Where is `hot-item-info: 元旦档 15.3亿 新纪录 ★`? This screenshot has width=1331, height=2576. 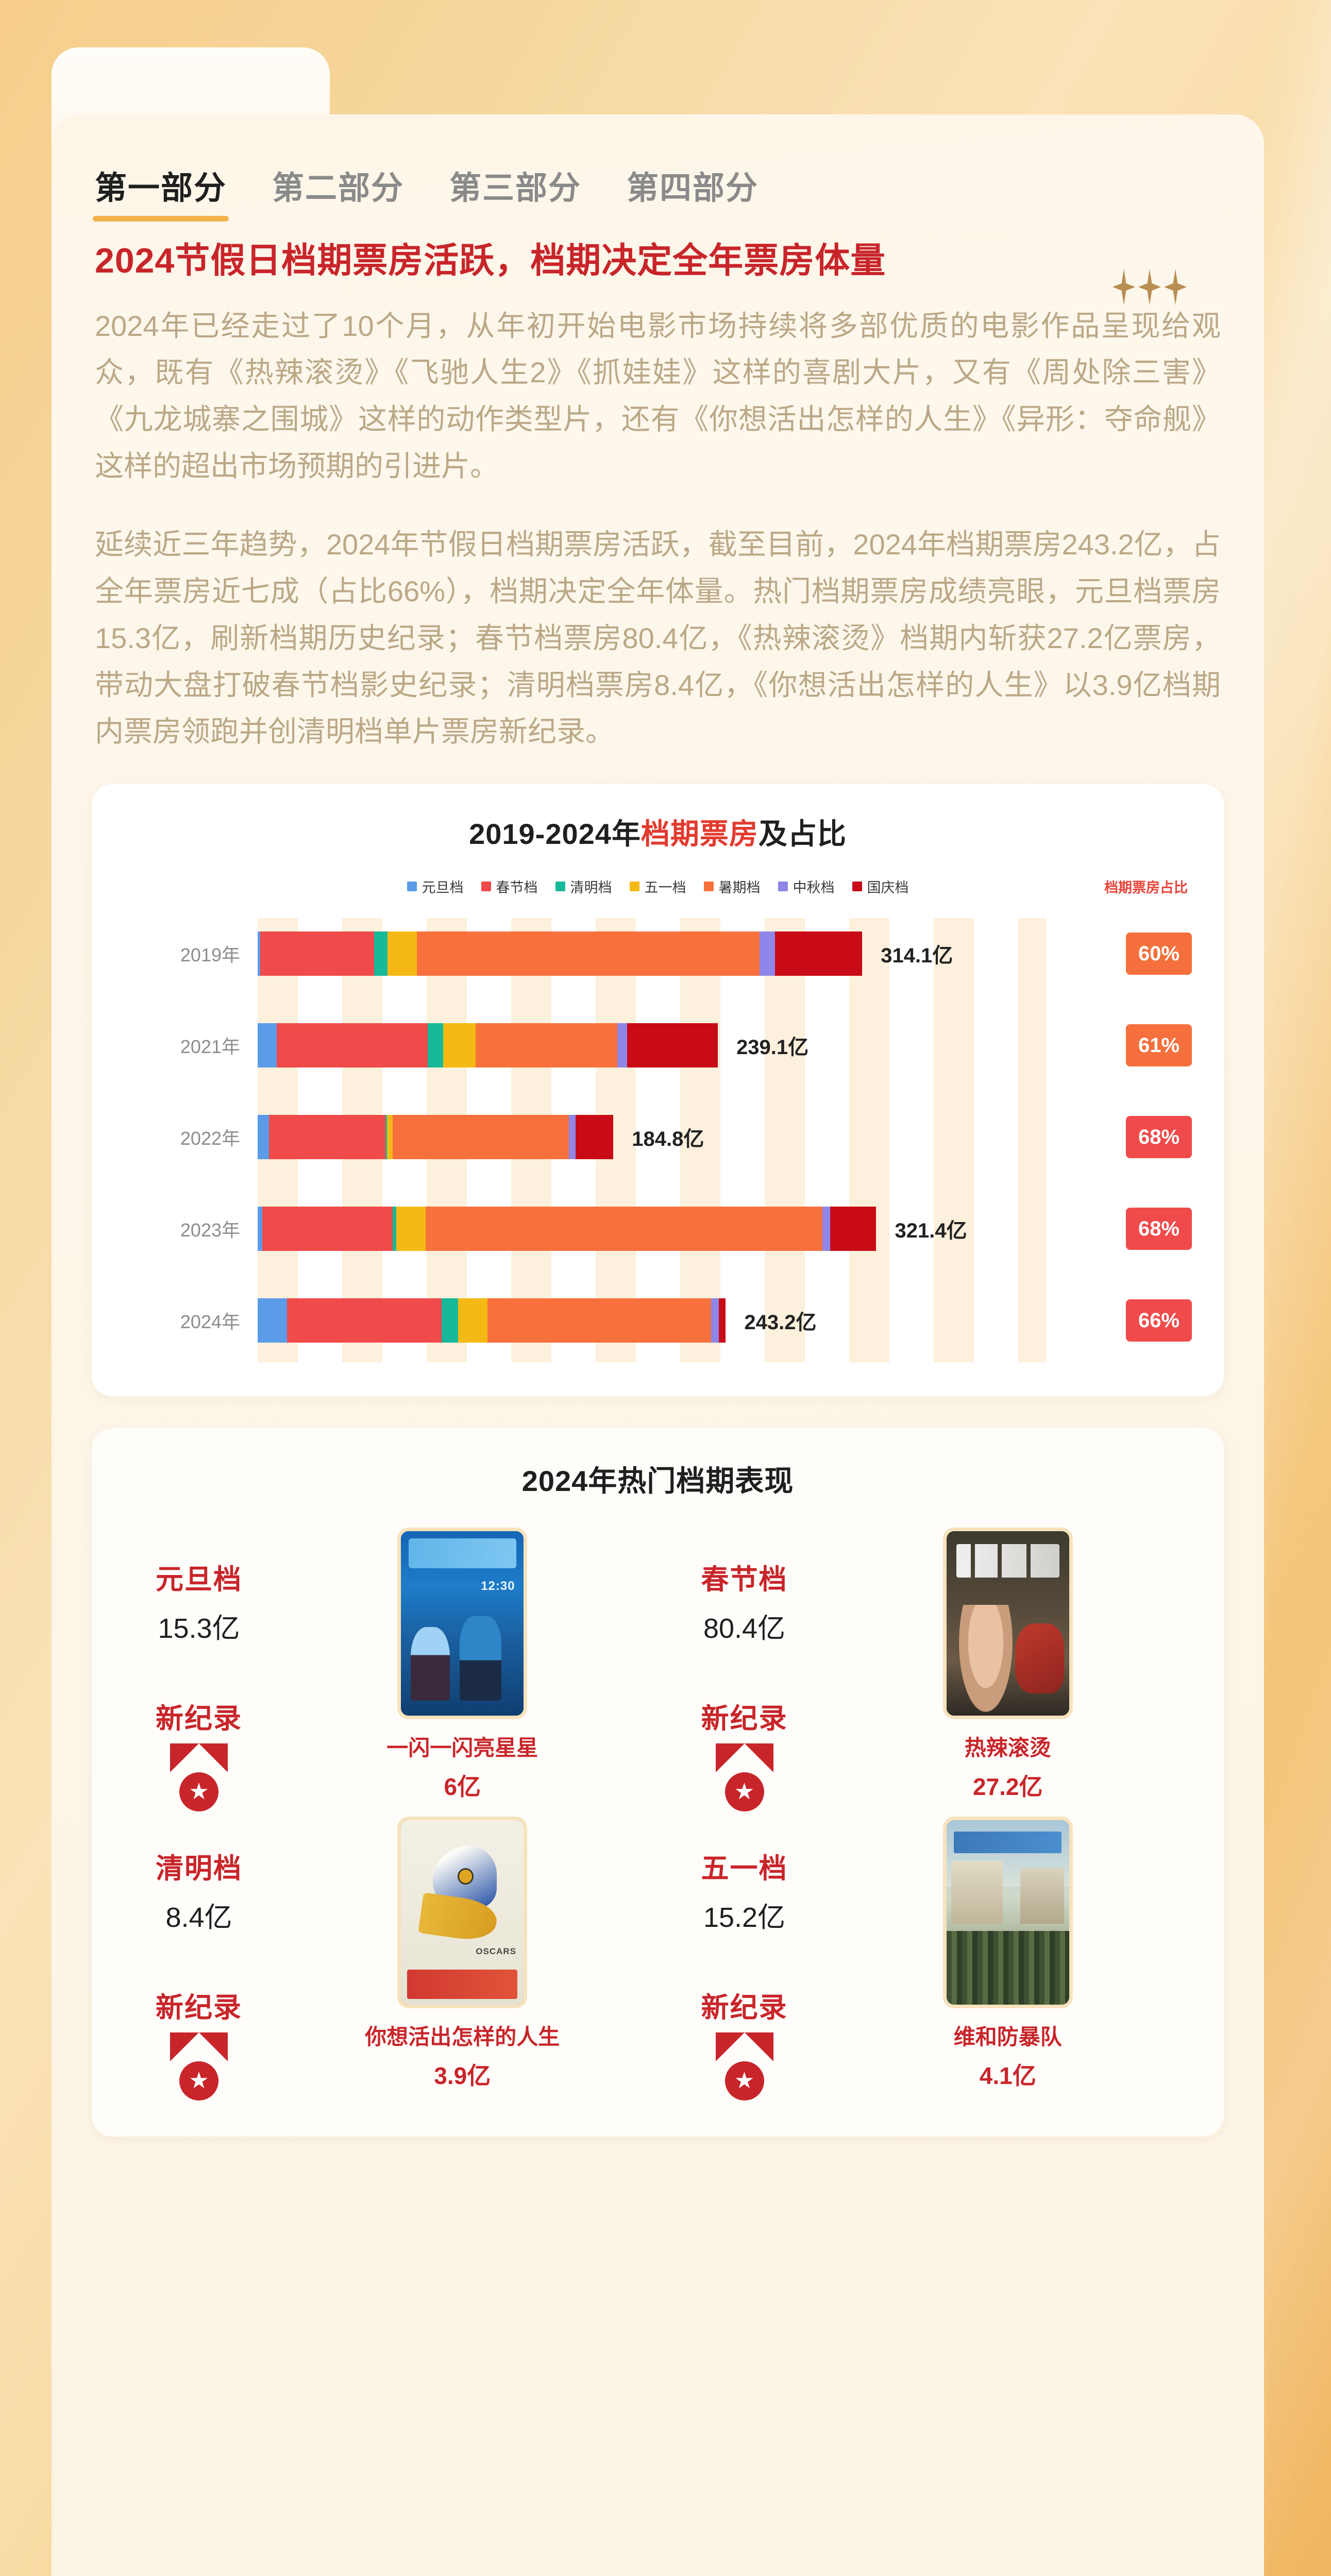 hot-item-info: 元旦档 15.3亿 新纪录 ★ is located at coordinates (199, 1670).